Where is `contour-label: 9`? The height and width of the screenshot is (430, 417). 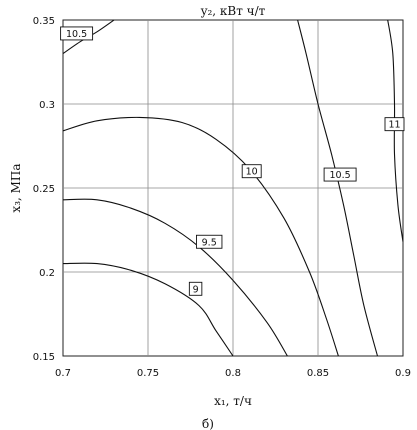
contour-label: 9 is located at coordinates (196, 289).